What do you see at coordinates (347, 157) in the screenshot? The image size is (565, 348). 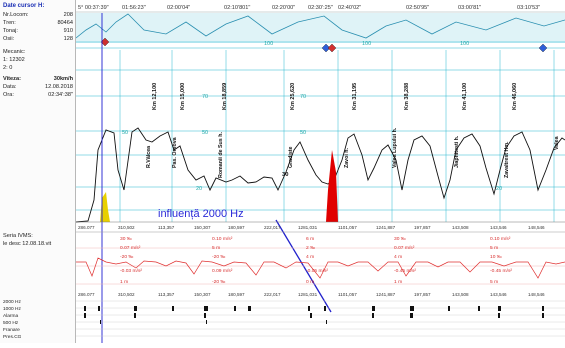 I see `station-label: Zavoi h.` at bounding box center [347, 157].